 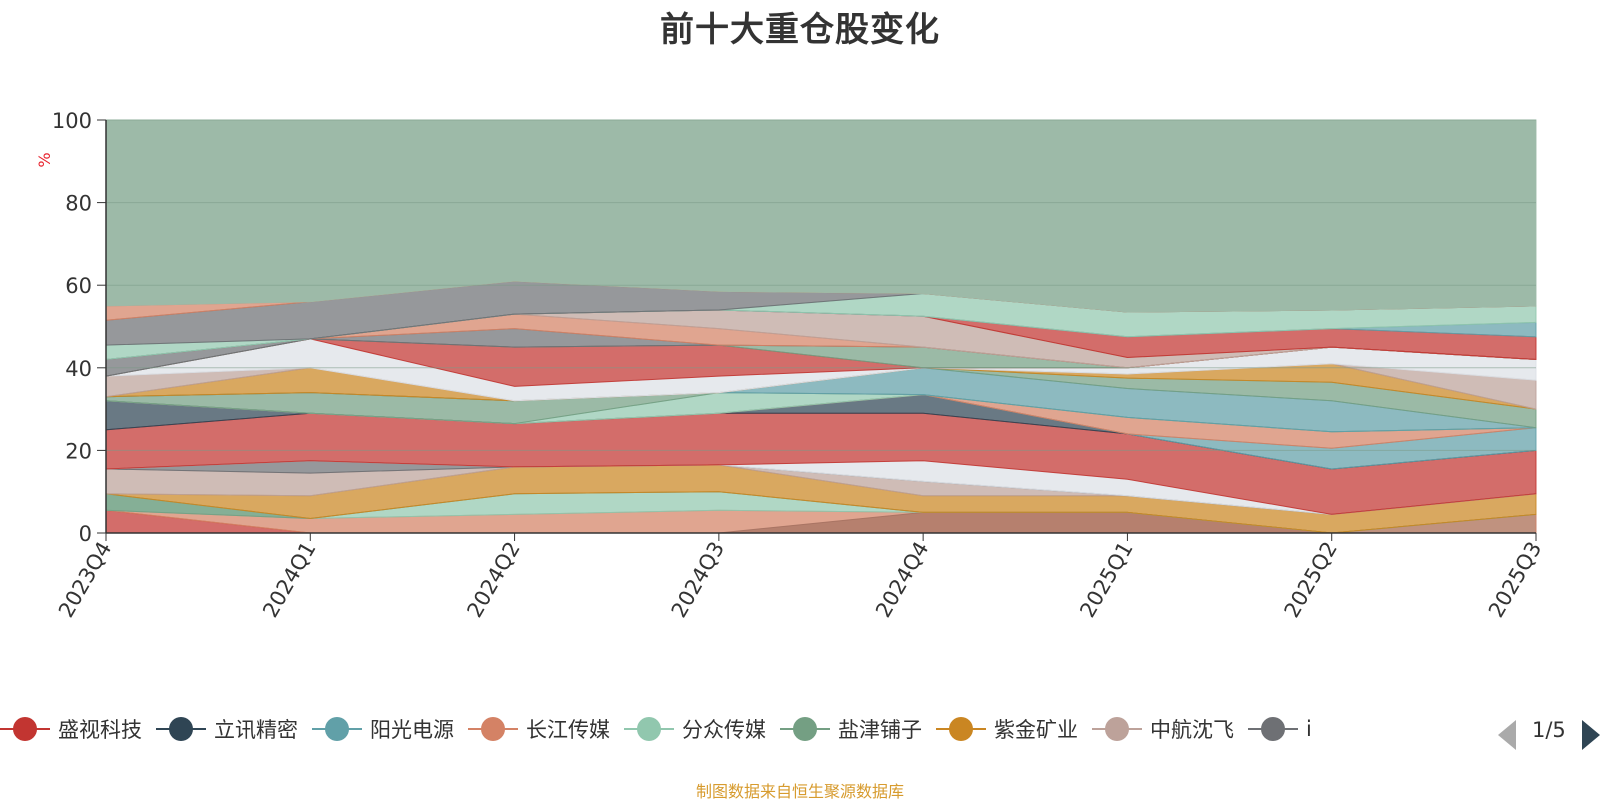 I want to click on legend: 盛视科技 立讯精密 阳光电源 长江传媒 分众传媒 盐津铺子 紫金矿业 中航沈飞 i, so click(x=742, y=734).